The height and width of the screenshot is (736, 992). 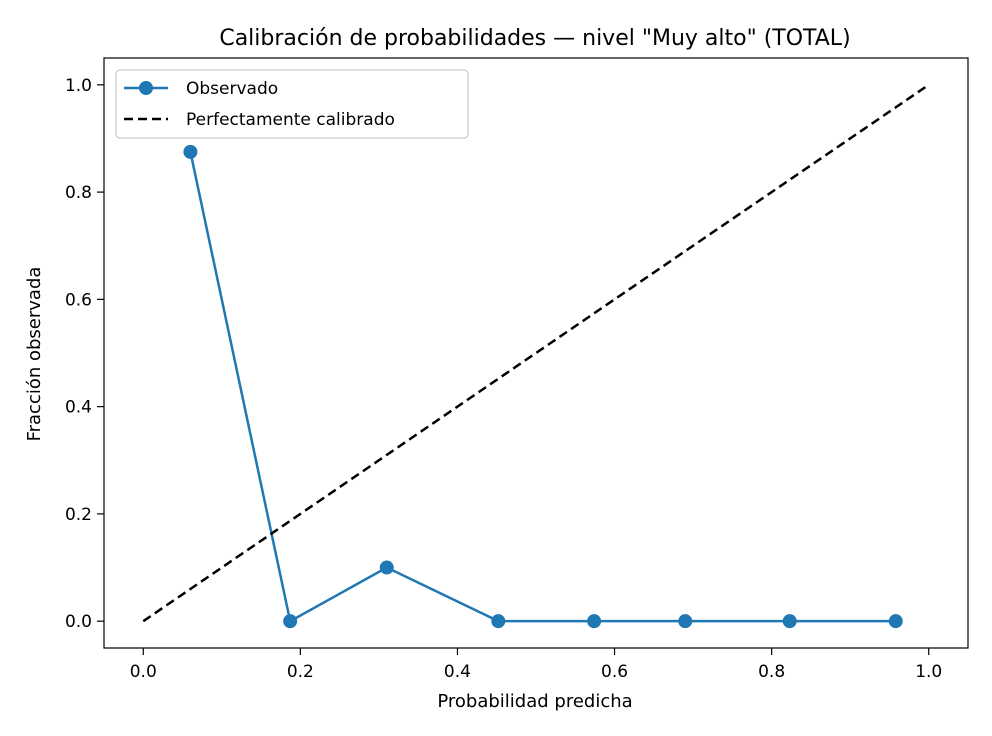 What do you see at coordinates (300, 672) in the screenshot?
I see `x-tick-label: 0.2` at bounding box center [300, 672].